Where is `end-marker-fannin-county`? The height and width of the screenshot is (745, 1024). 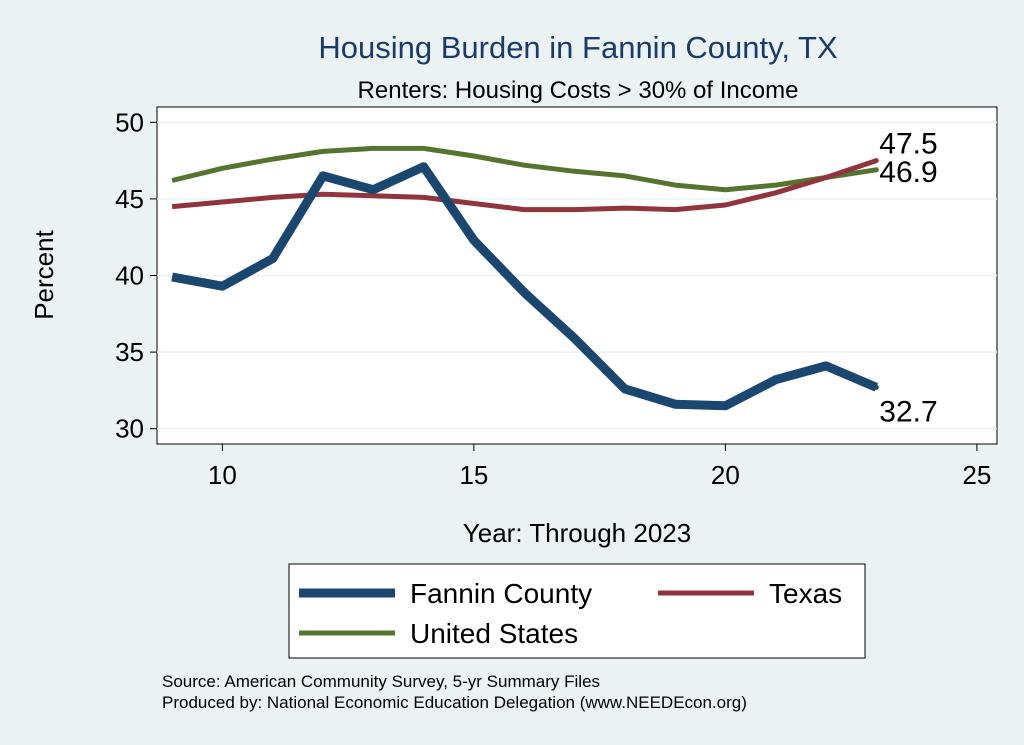
end-marker-fannin-county is located at coordinates (876, 387).